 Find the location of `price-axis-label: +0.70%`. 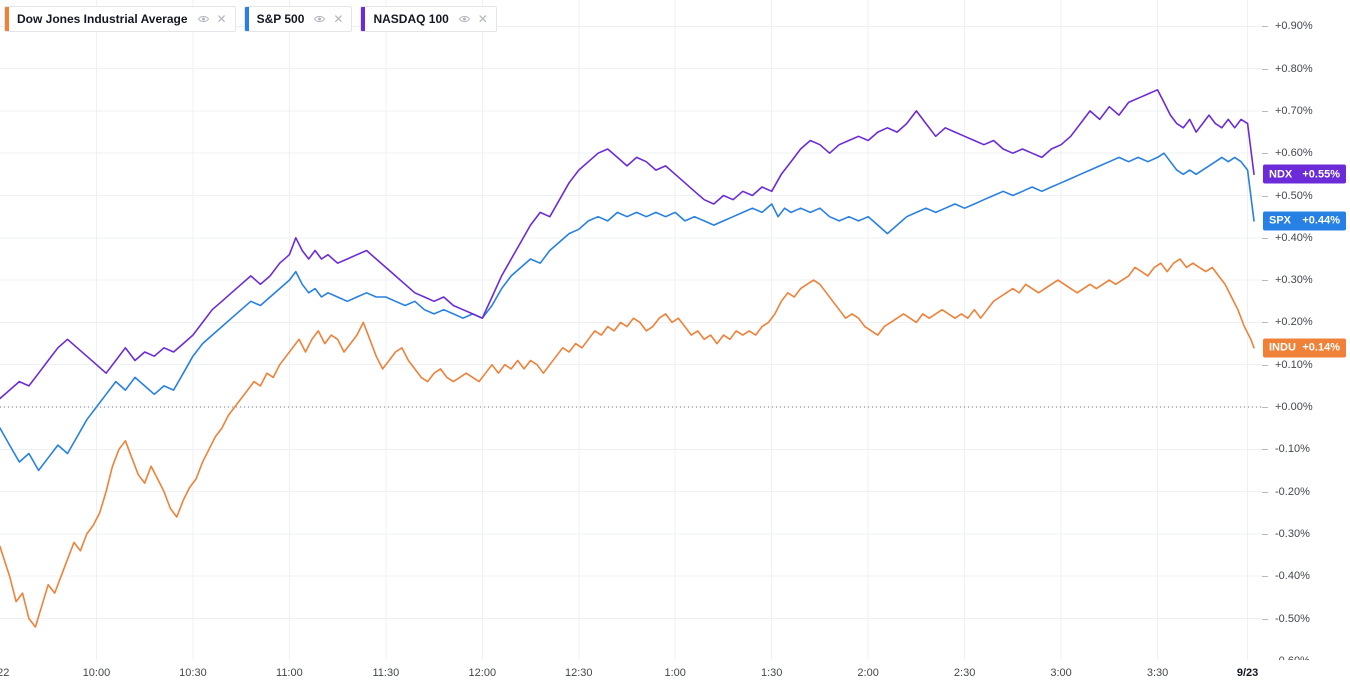

price-axis-label: +0.70% is located at coordinates (1294, 110).